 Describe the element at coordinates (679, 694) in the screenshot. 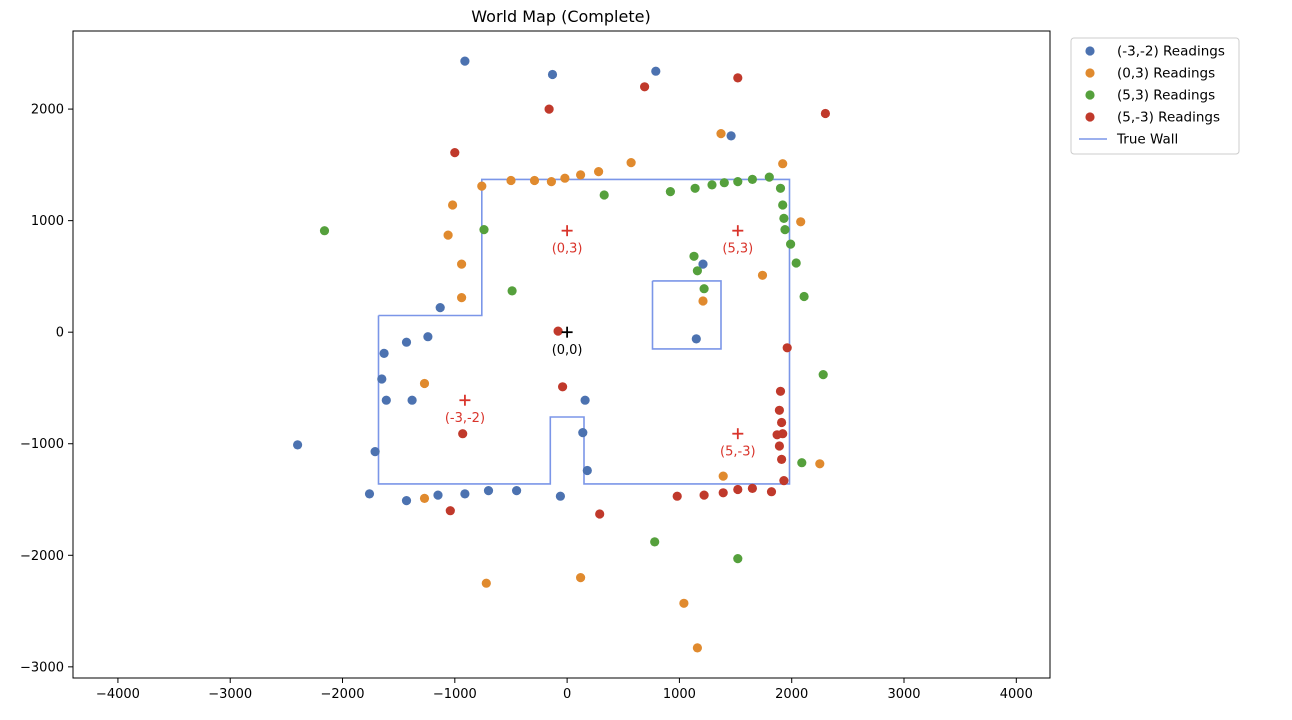

I see `x-tick-label: 1000` at that location.